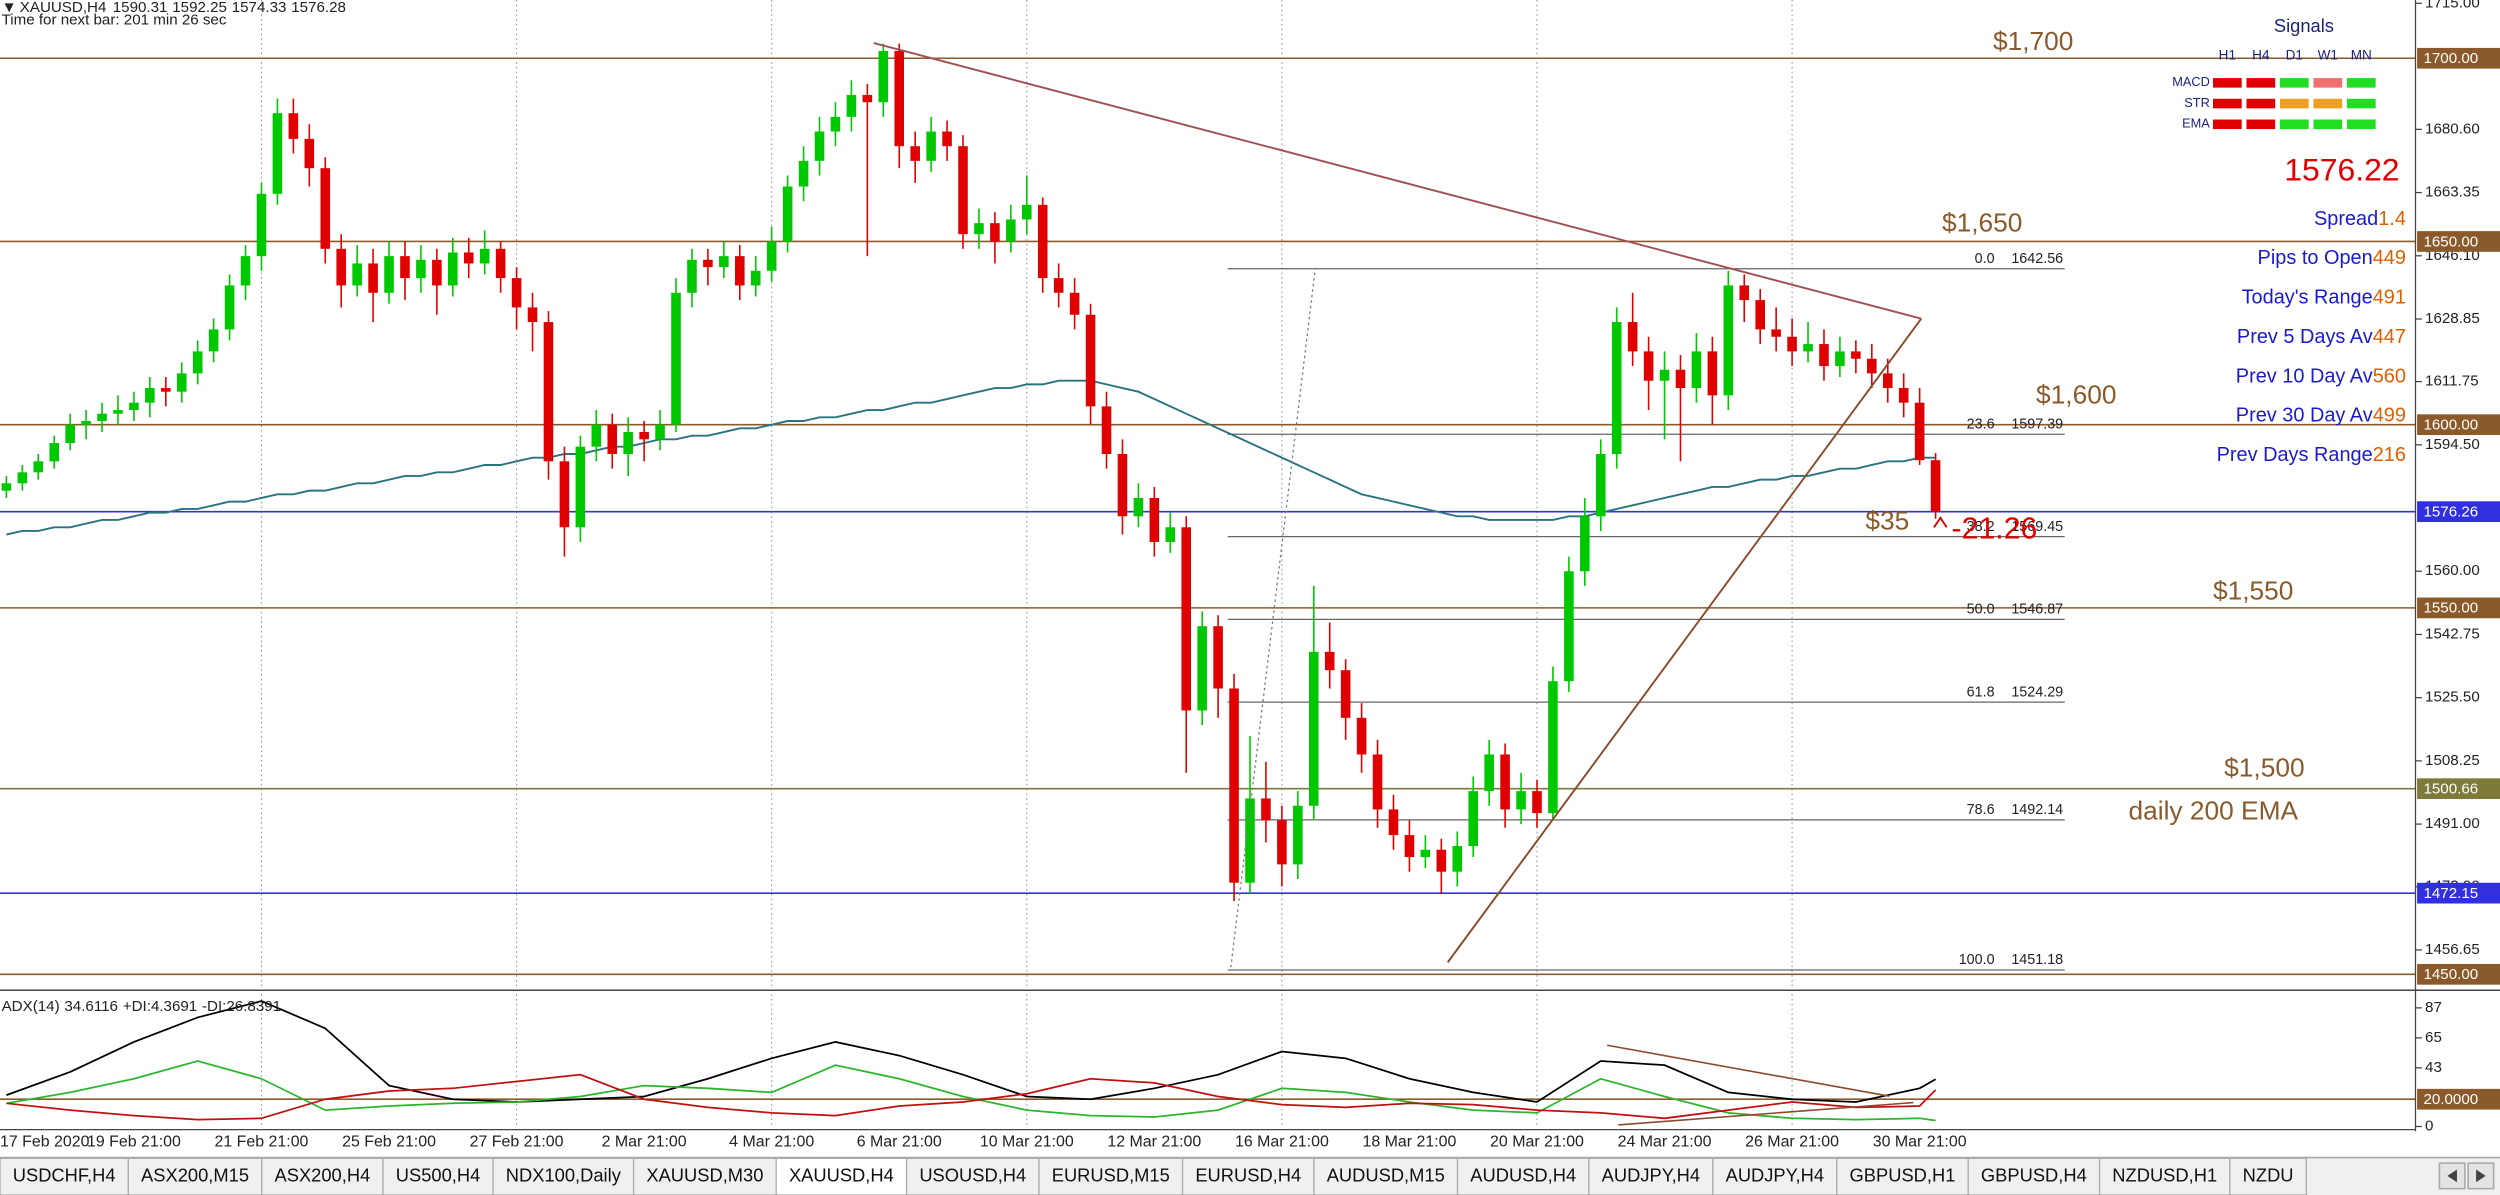  I want to click on y-tick-label: 1680.60, so click(2452, 128).